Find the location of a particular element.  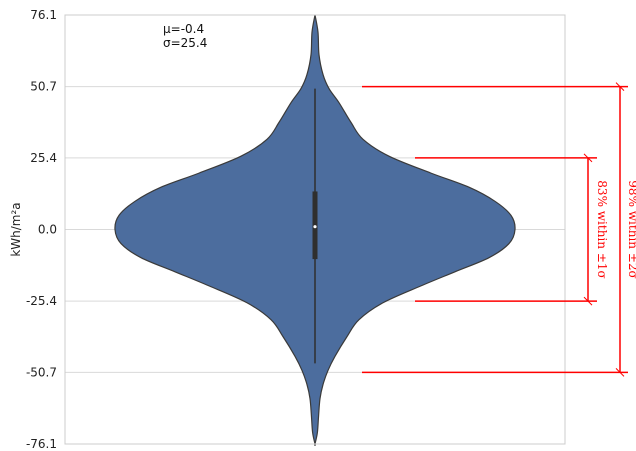

y-tick-label: 25.4 is located at coordinates (43, 158).